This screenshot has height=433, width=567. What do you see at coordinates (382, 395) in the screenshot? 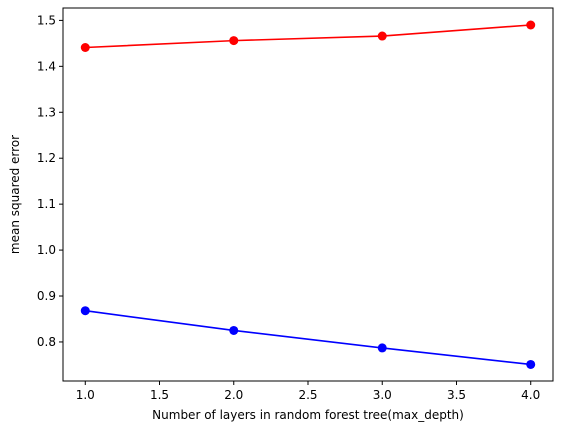
I see `x-tick-label: 3.0` at bounding box center [382, 395].